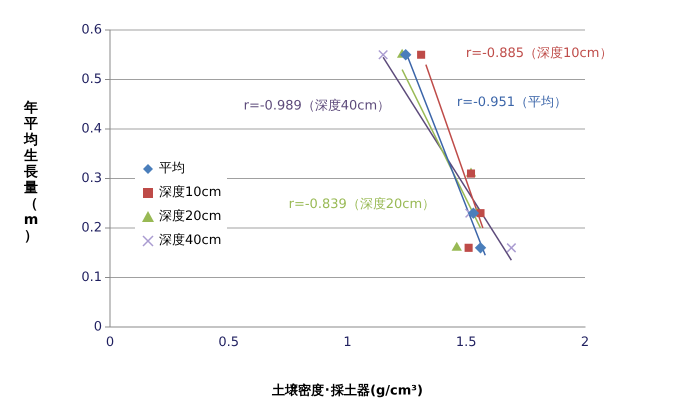  I want to click on y-tick-label: 0.1, so click(91, 277).